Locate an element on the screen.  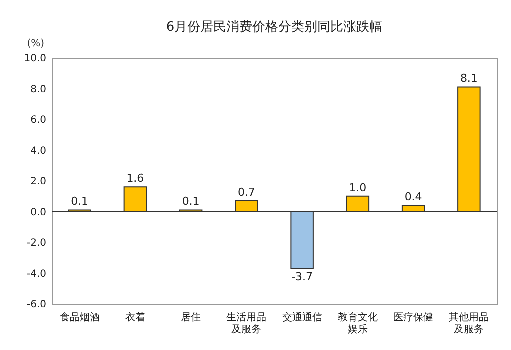
data-label: 1.6 is located at coordinates (135, 179).